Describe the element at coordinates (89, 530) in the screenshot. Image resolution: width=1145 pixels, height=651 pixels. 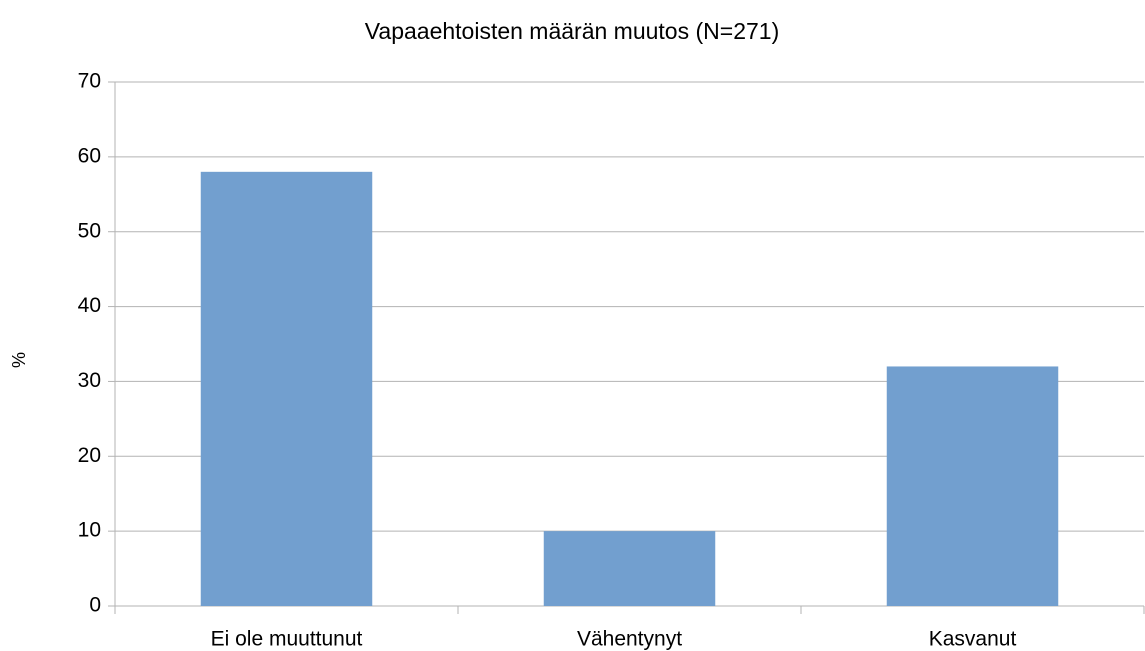
I see `y-tick-label: 10` at that location.